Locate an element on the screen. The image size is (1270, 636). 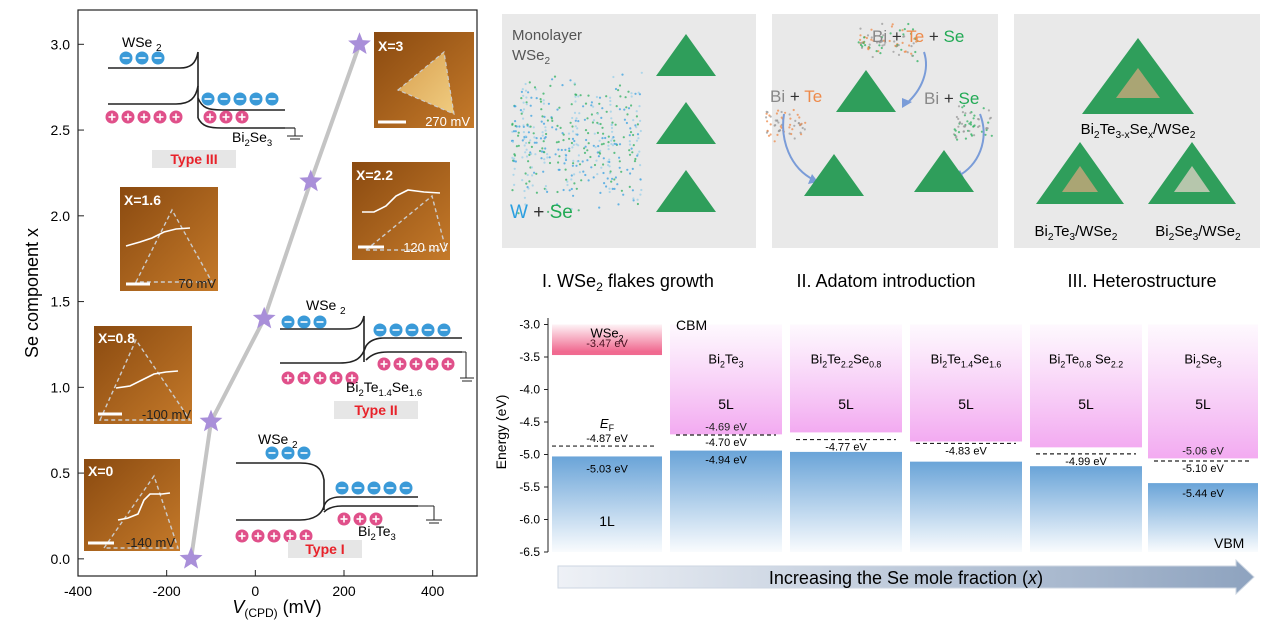
svg-text: Bi2Te3-xSex/WSe2 is located at coordinates (1138, 131).